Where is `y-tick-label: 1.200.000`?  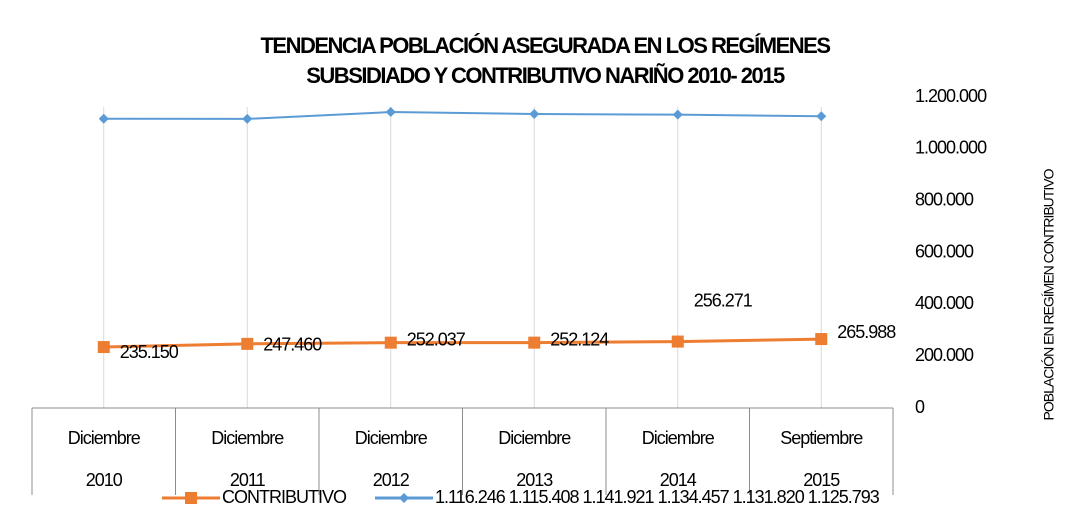 y-tick-label: 1.200.000 is located at coordinates (951, 96).